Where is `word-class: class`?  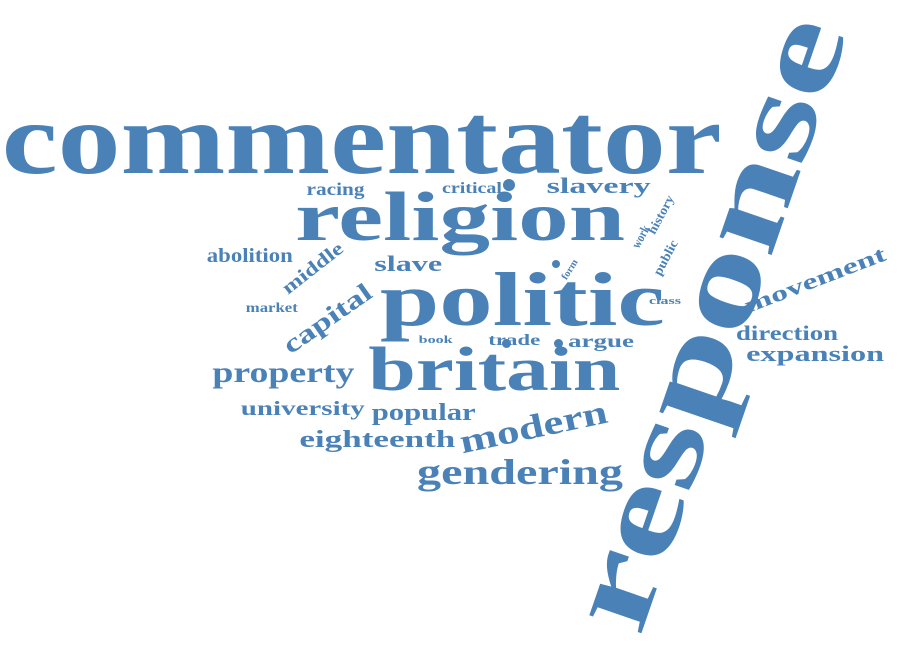
word-class: class is located at coordinates (665, 300).